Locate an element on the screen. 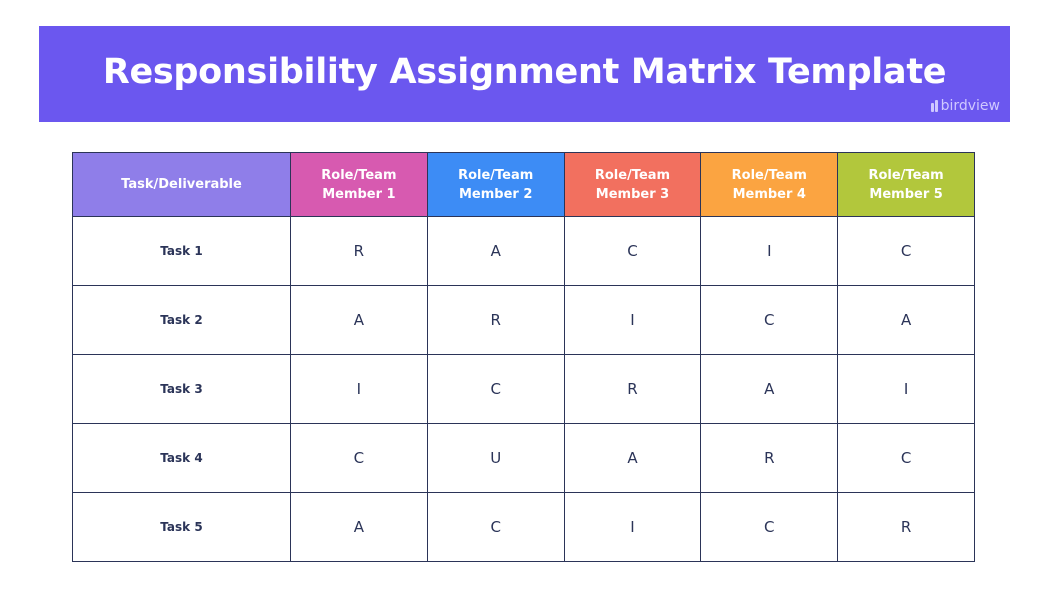 Image resolution: width=1048 pixels, height=589 pixels. brand-logo: birdview is located at coordinates (965, 106).